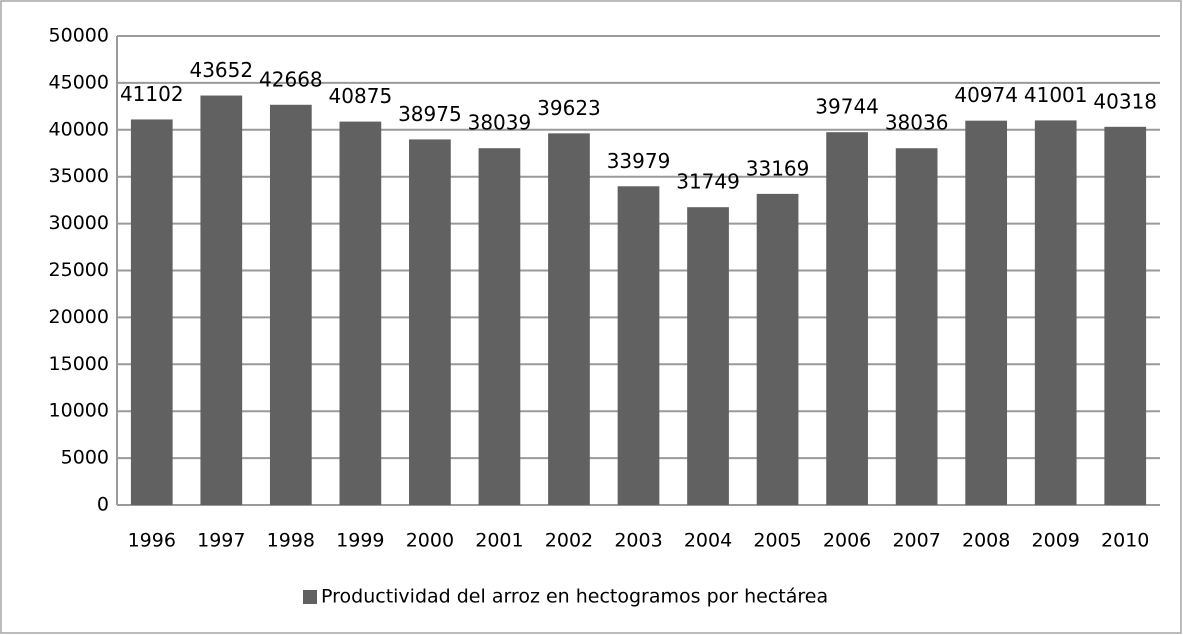 The height and width of the screenshot is (635, 1183). What do you see at coordinates (499, 541) in the screenshot?
I see `x-tick-label: 2001` at bounding box center [499, 541].